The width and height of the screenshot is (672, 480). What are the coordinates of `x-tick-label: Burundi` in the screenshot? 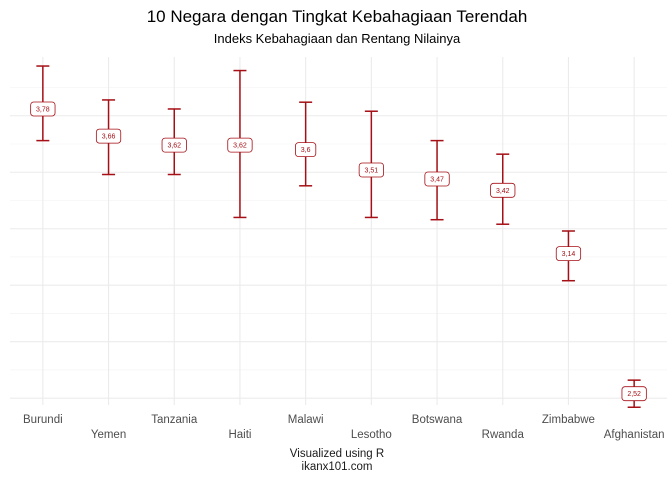 It's located at (43, 420).